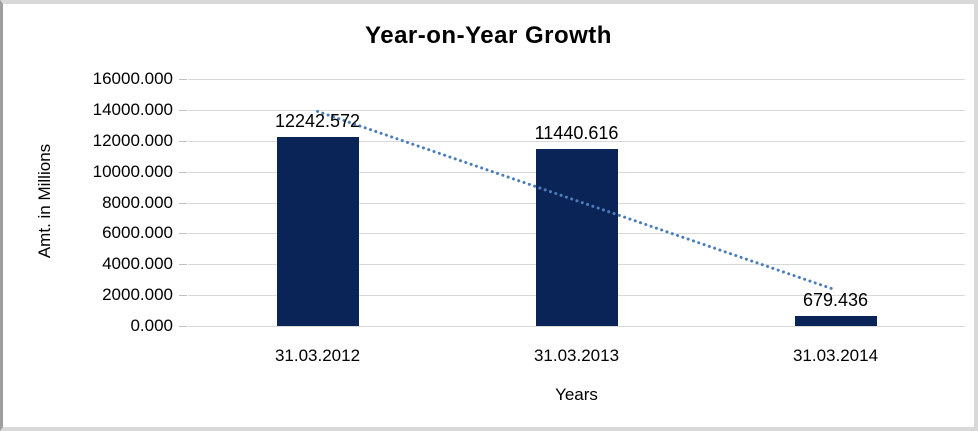 The height and width of the screenshot is (431, 978). Describe the element at coordinates (576, 394) in the screenshot. I see `x-axis-title: Years` at that location.